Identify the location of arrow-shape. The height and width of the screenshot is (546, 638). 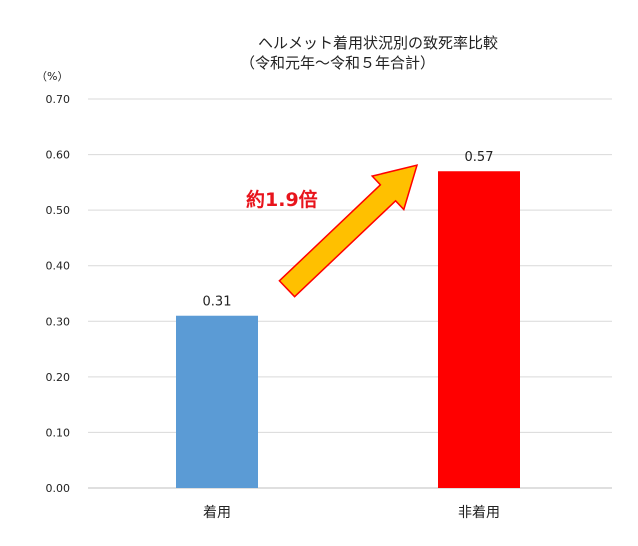
(348, 231).